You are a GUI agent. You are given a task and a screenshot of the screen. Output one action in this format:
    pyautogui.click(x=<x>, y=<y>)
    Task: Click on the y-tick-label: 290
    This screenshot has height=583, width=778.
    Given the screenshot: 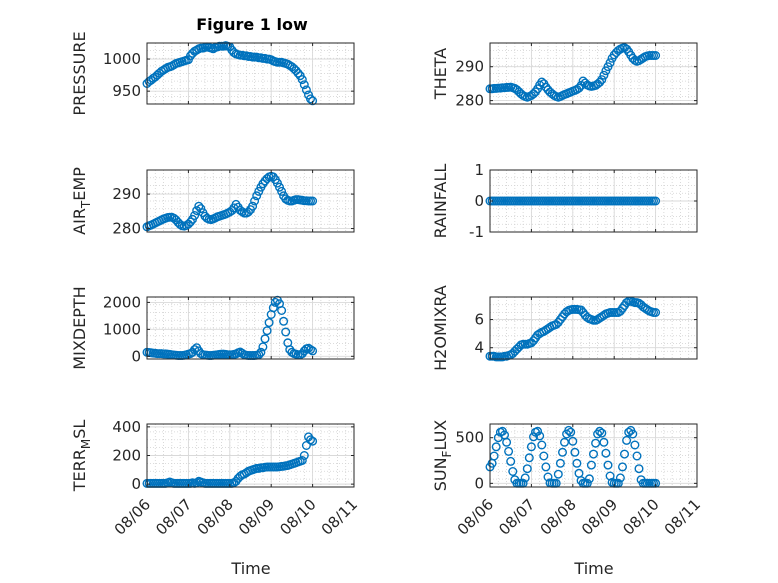 What is the action you would take?
    pyautogui.click(x=469, y=67)
    